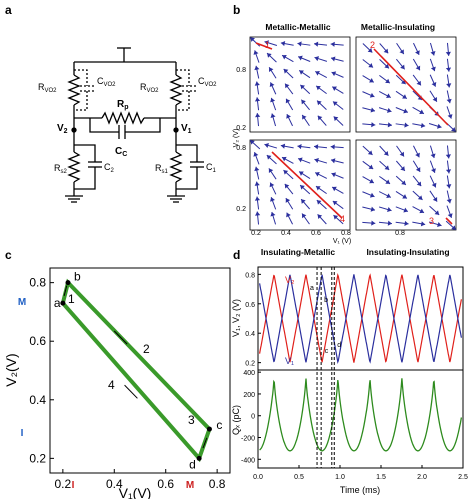 Image resolution: width=474 pixels, height=499 pixels. What do you see at coordinates (249, 373) in the screenshot?
I see `d-bottom-ytick-label: 400` at bounding box center [249, 373].